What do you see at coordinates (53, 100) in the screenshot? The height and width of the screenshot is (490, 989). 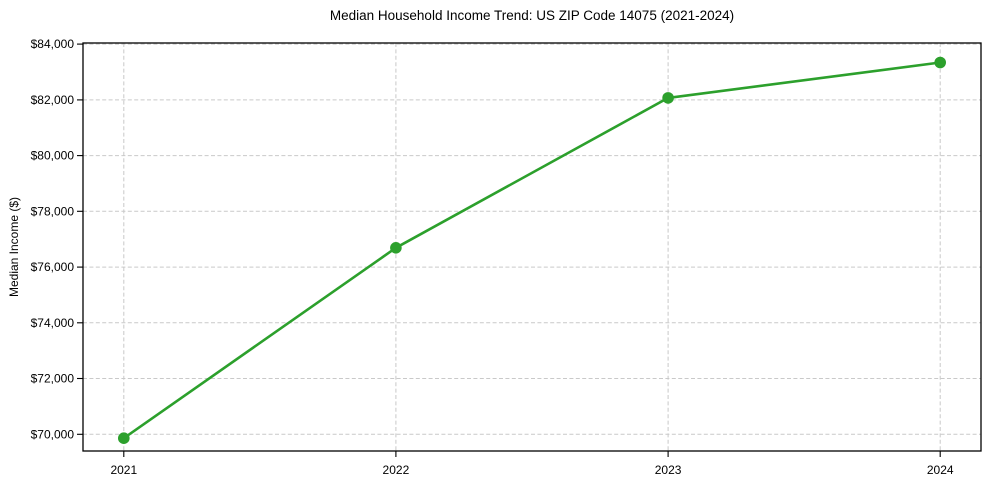 I see `y-tick-label: $82,000` at bounding box center [53, 100].